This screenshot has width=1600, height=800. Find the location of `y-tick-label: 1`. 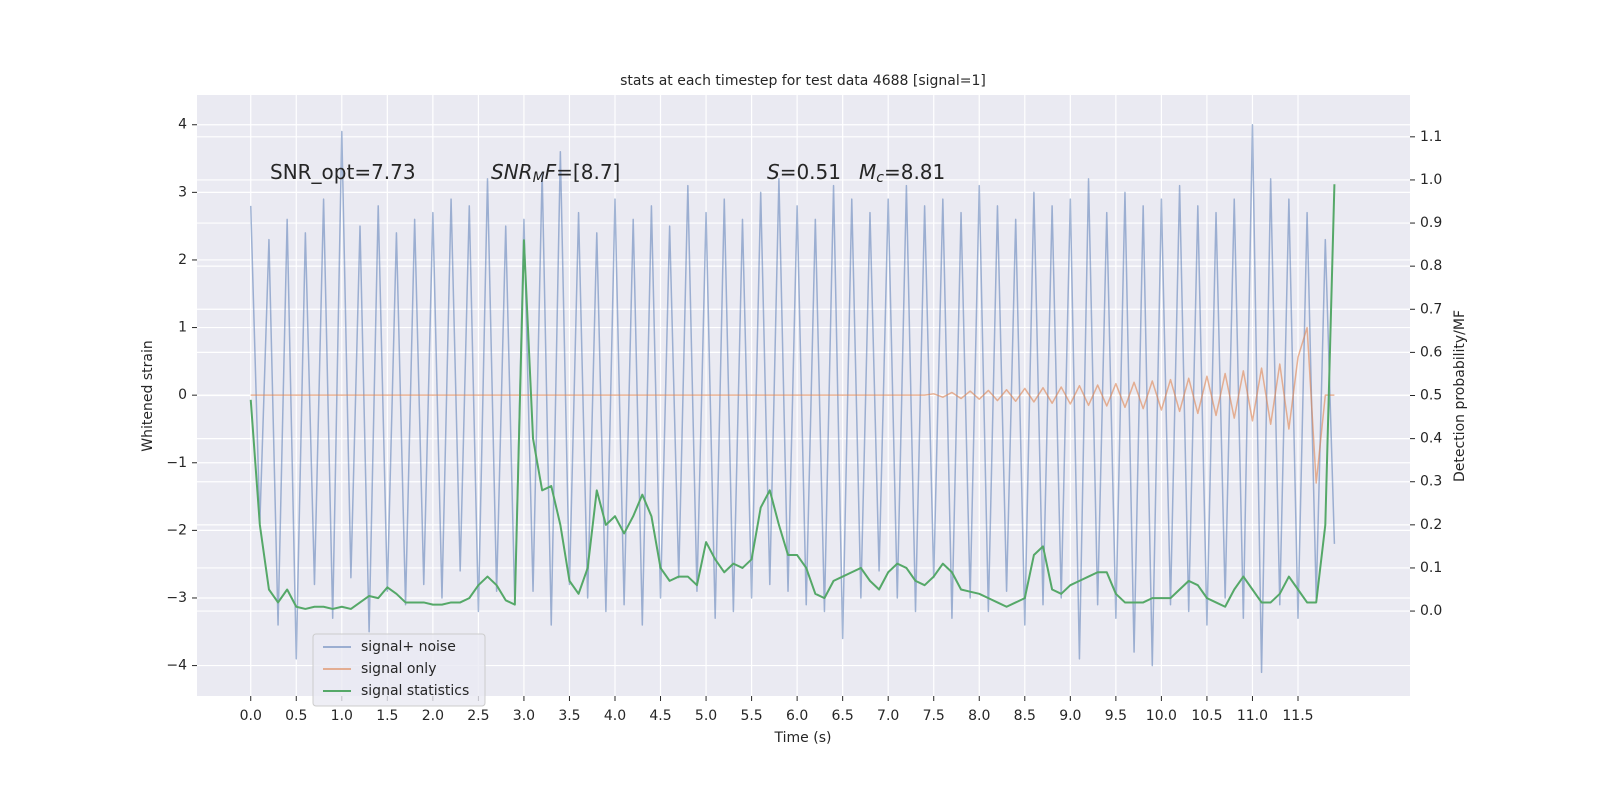

y-tick-label: 1 is located at coordinates (182, 328).